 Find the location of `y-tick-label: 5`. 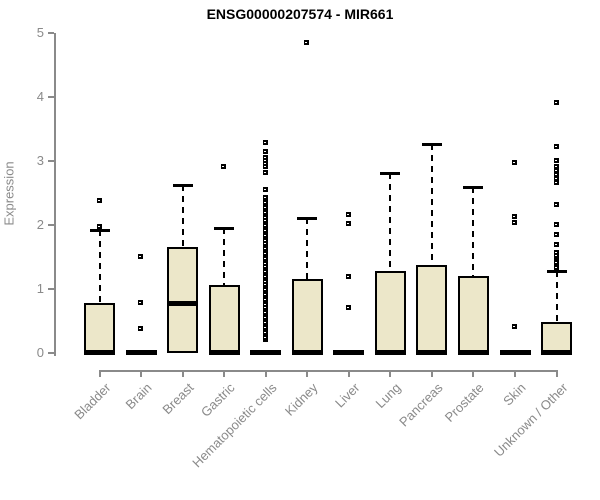

y-tick-label: 5 is located at coordinates (40, 32).